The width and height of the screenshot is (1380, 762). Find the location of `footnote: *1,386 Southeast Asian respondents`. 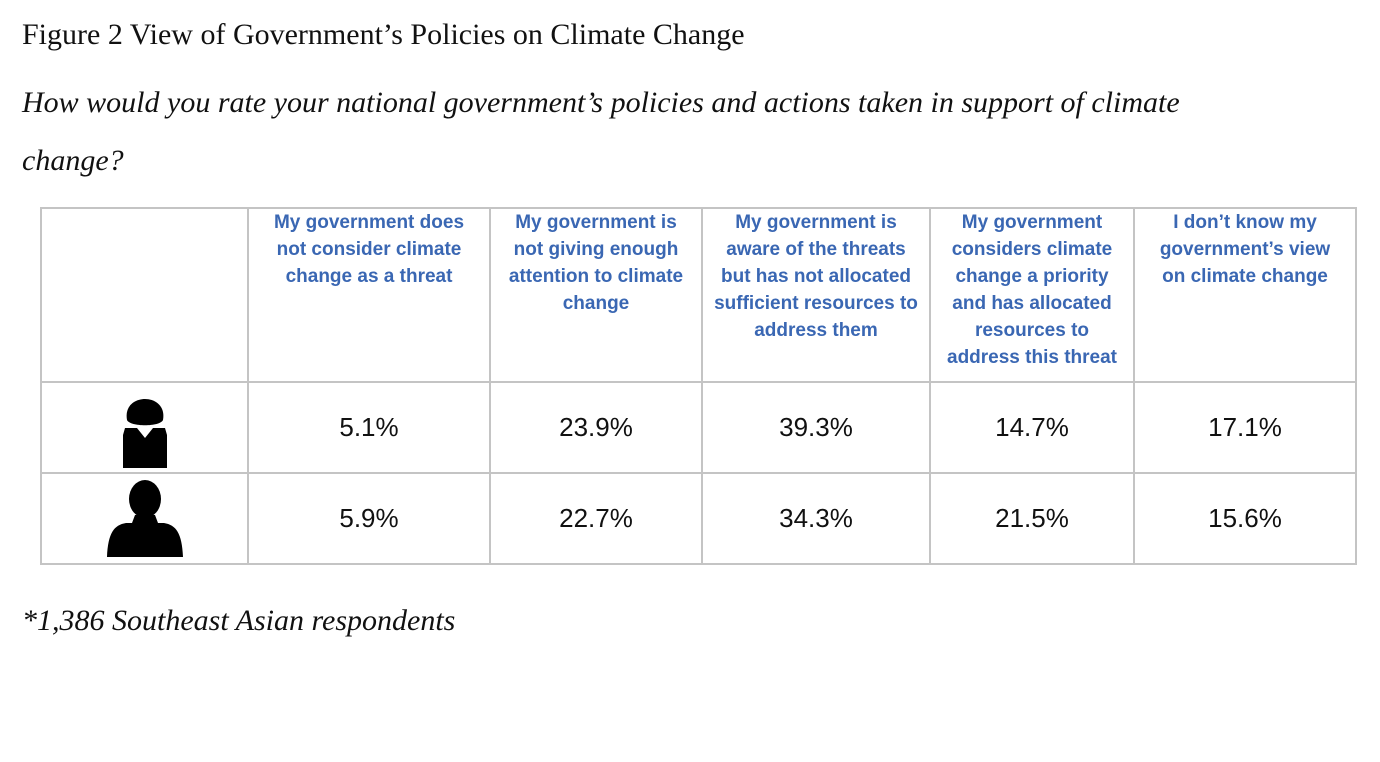

footnote: *1,386 Southeast Asian respondents is located at coordinates (239, 620).